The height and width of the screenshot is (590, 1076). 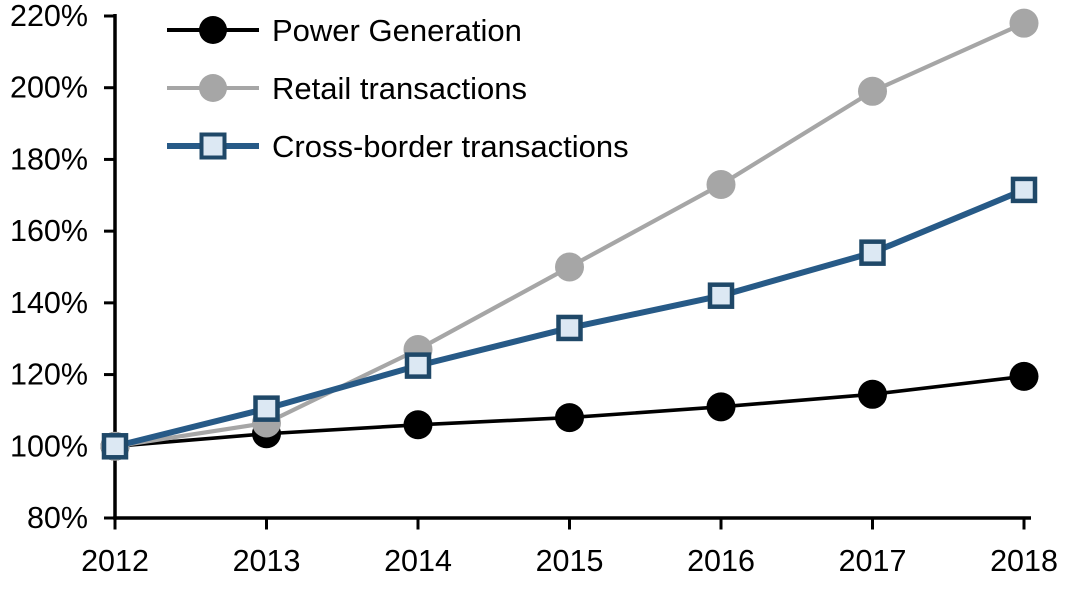 I want to click on y-tick-label: 220%, so click(x=49, y=16).